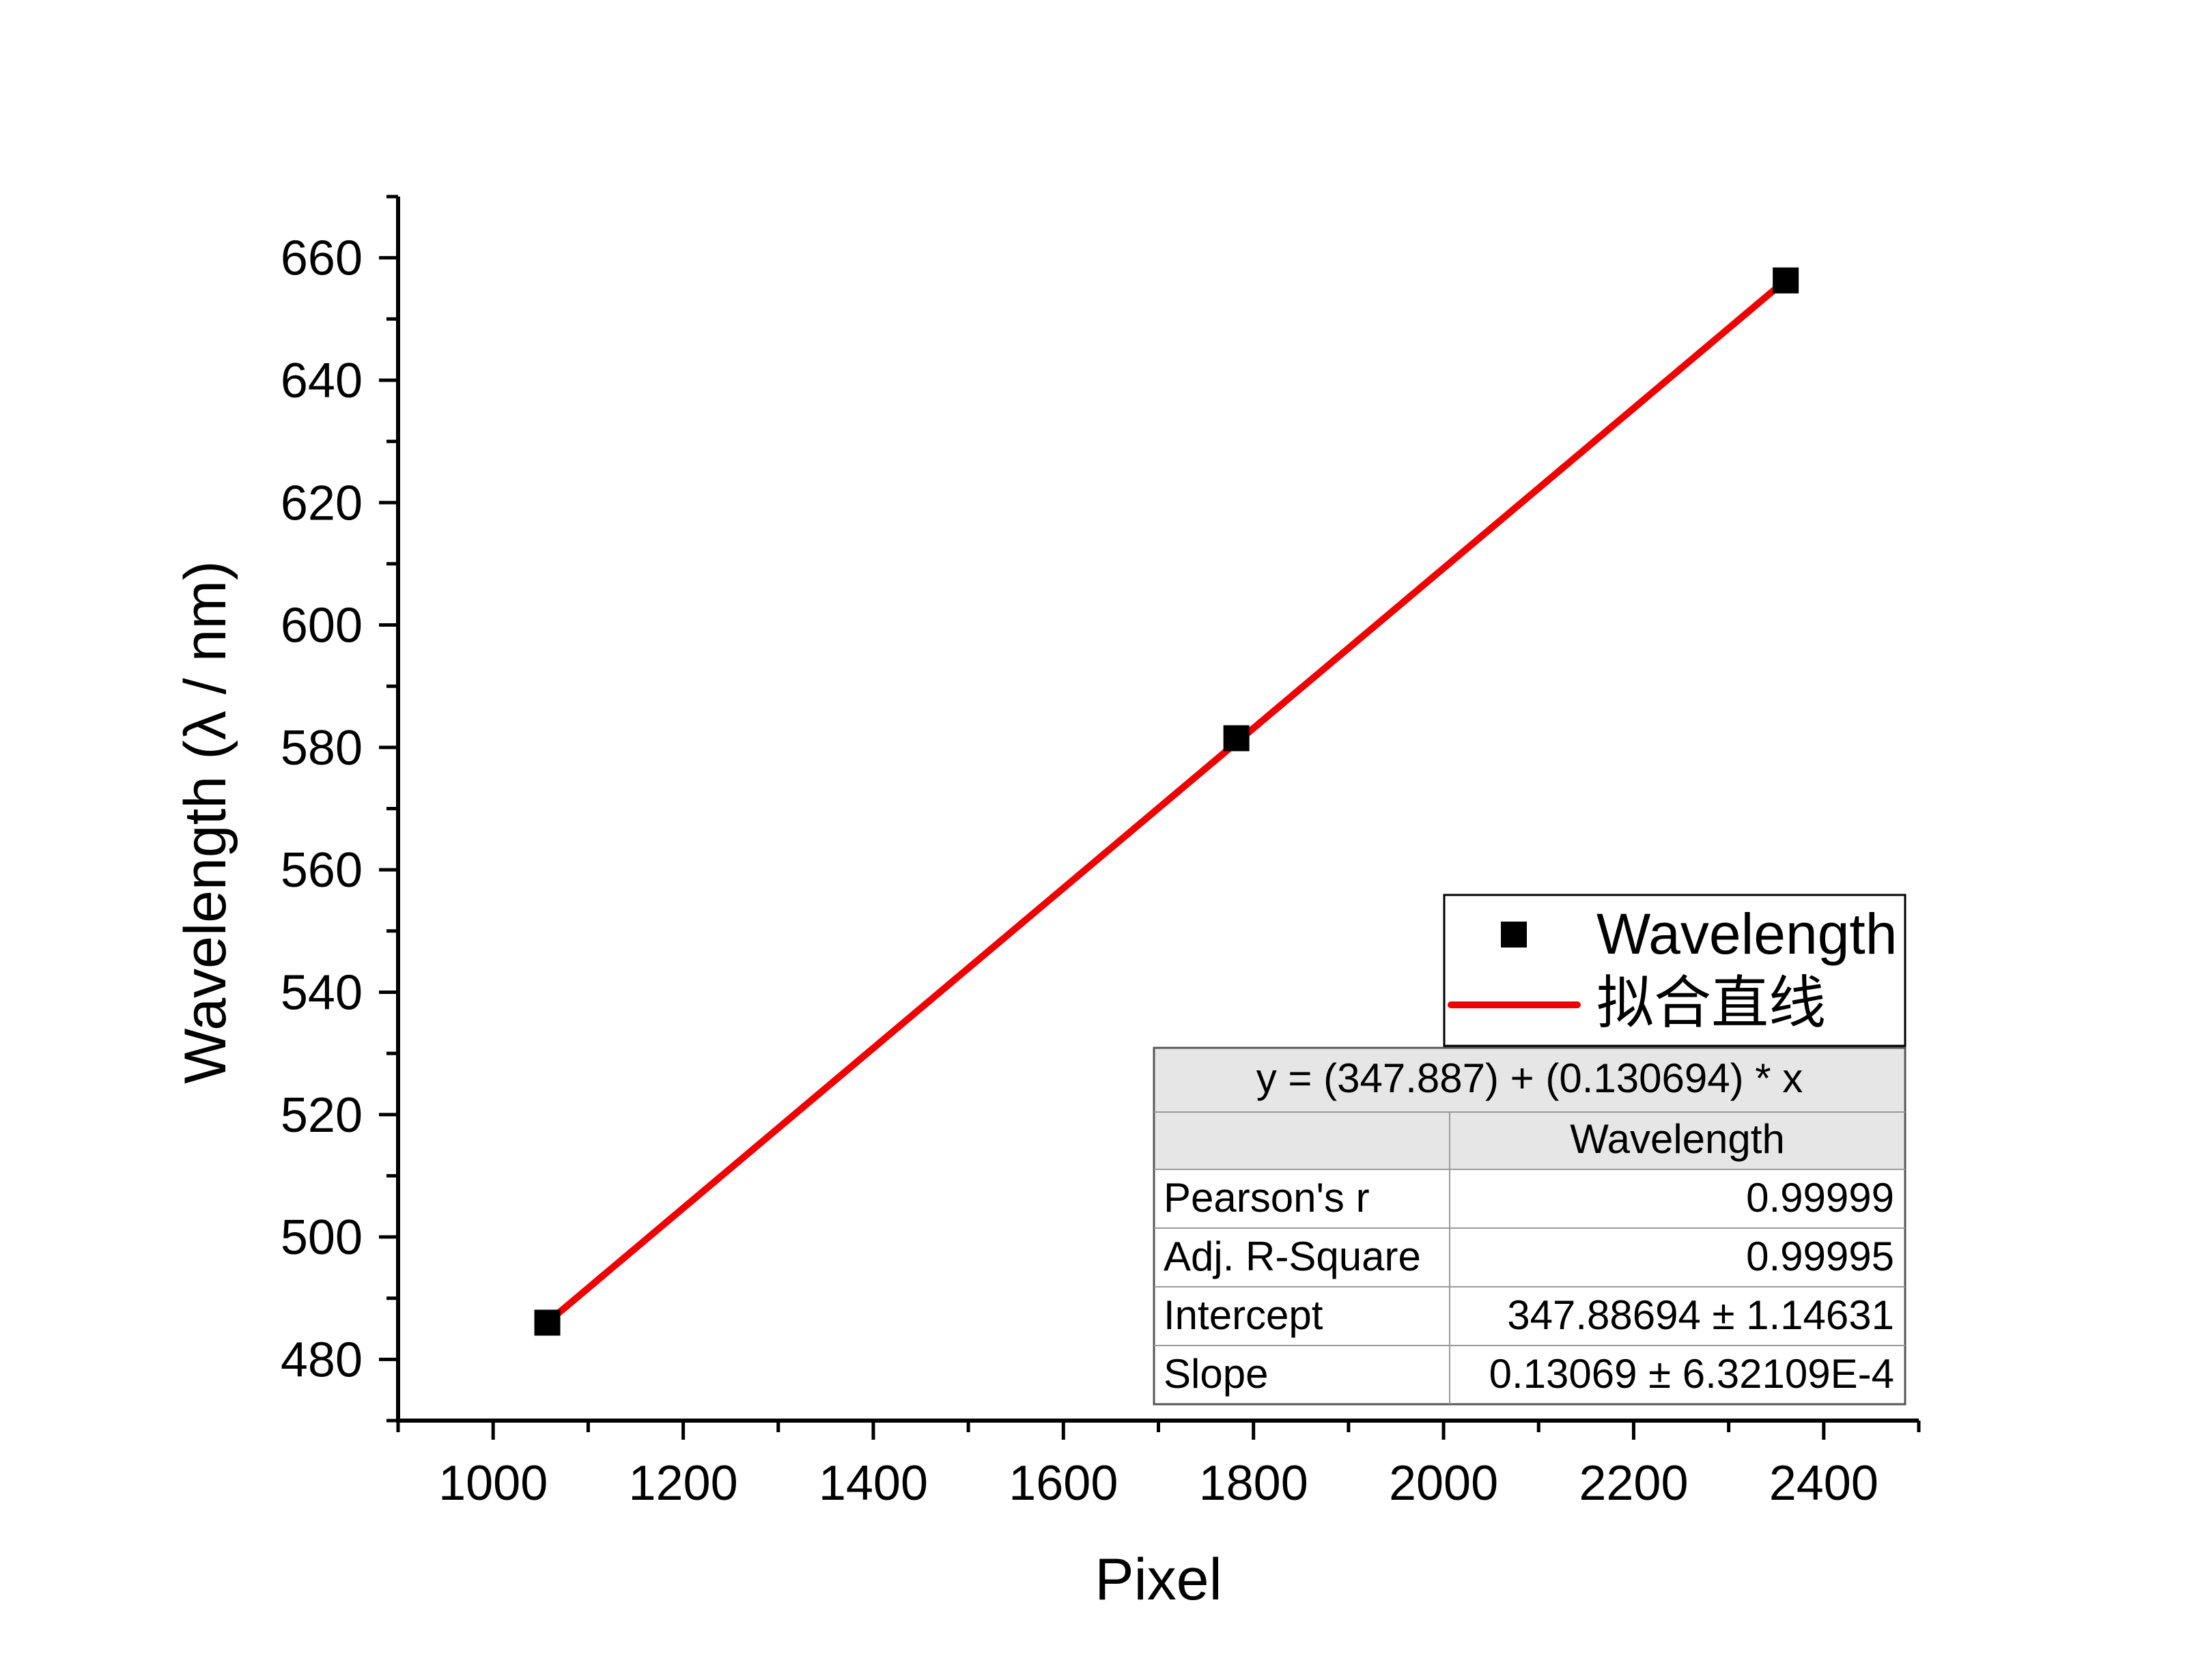 This screenshot has height=1680, width=2196. I want to click on legend-square-marker-icon, so click(1514, 935).